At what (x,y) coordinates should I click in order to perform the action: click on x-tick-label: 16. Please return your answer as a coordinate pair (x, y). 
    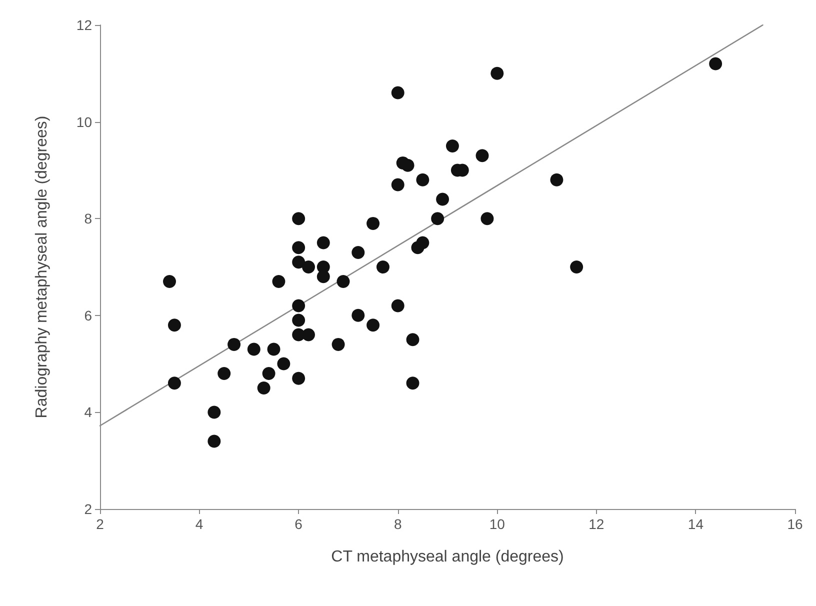
    Looking at the image, I should click on (795, 524).